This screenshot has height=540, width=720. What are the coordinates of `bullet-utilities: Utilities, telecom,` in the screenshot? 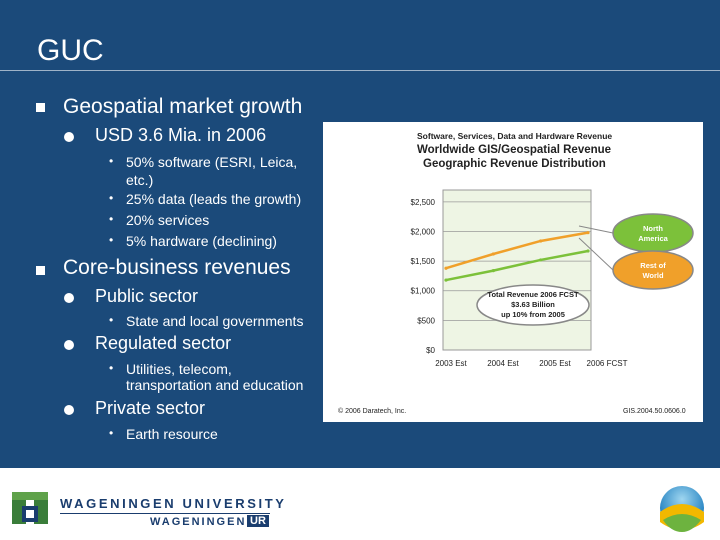 It's located at (179, 369).